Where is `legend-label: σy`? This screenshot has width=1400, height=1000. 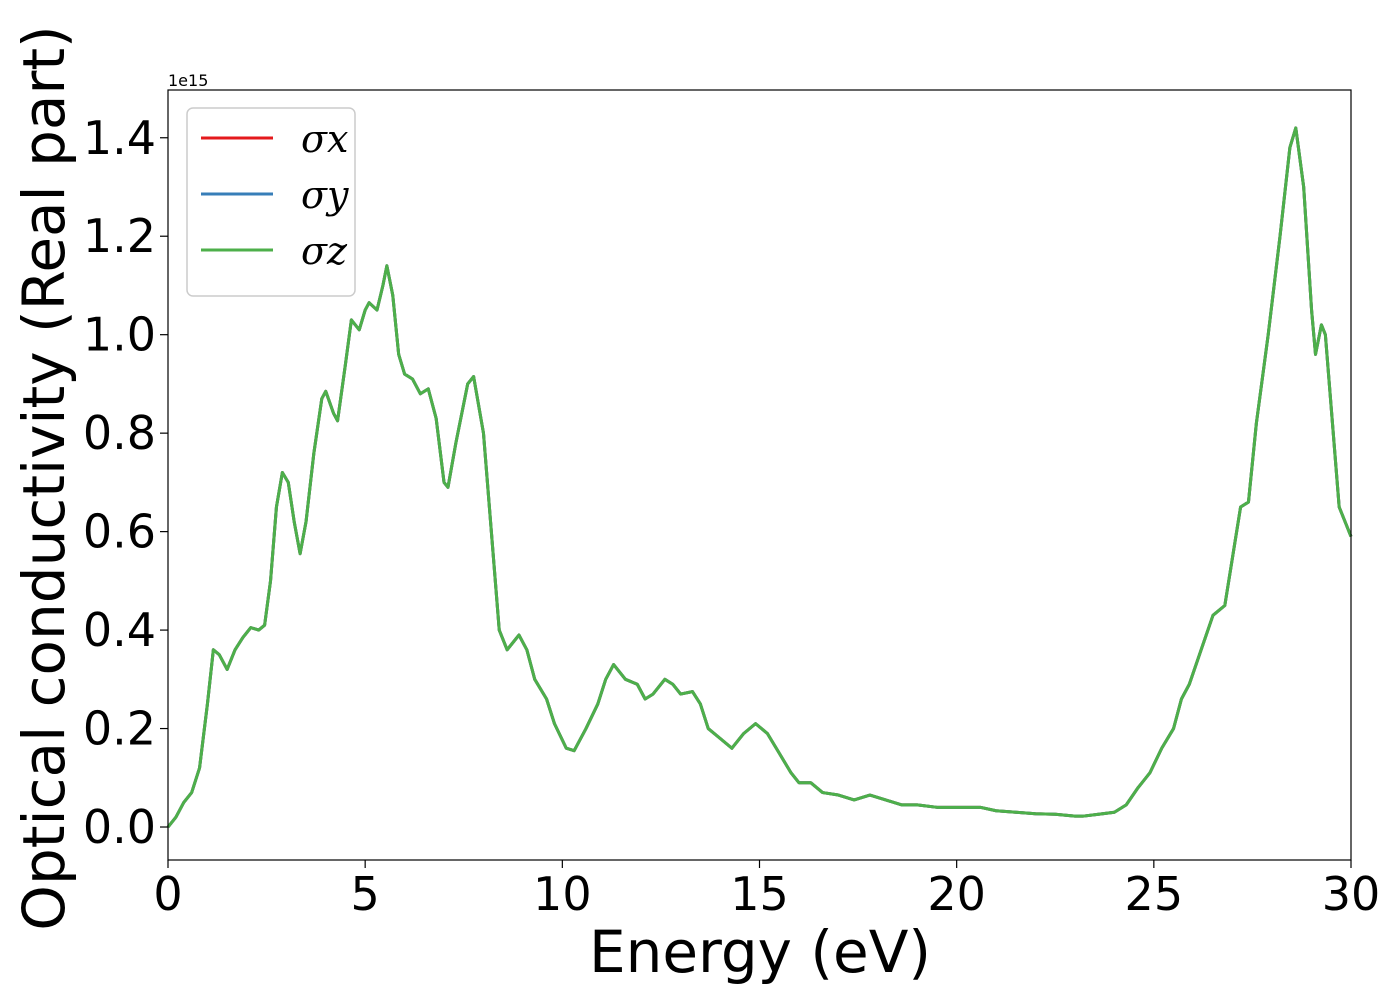
legend-label: σy is located at coordinates (325, 195).